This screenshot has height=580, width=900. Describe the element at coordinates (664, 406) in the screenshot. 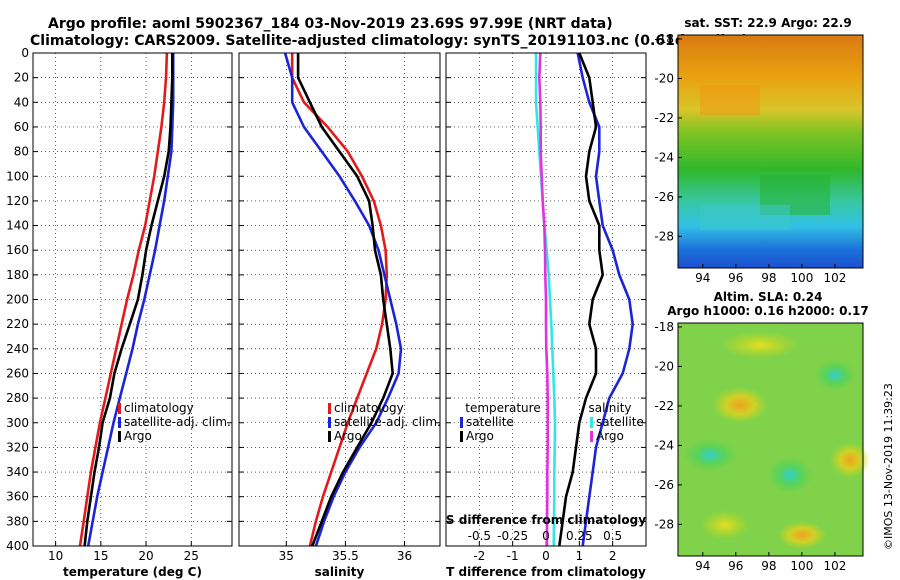

I see `map-y-tick-label: -22` at that location.